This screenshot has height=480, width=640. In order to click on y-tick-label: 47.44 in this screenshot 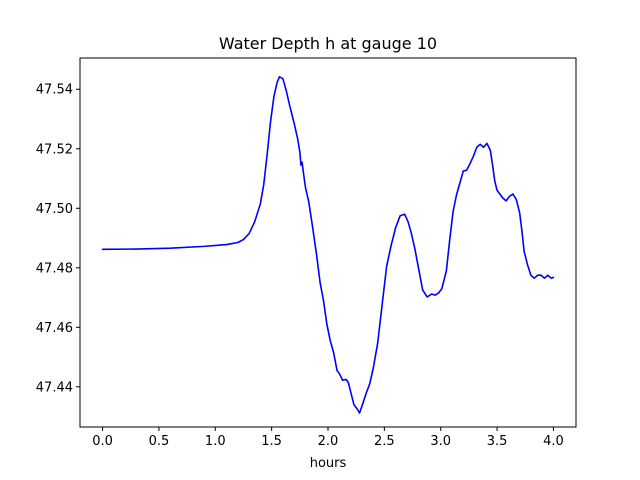, I will do `click(54, 387)`.